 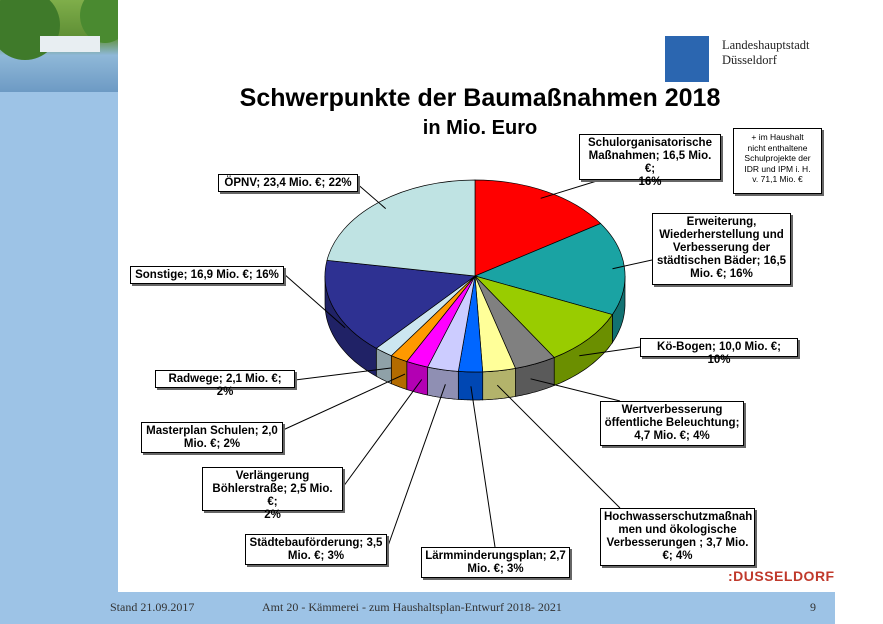 I want to click on footer-date: Stand 21.09.2017, so click(x=152, y=607).